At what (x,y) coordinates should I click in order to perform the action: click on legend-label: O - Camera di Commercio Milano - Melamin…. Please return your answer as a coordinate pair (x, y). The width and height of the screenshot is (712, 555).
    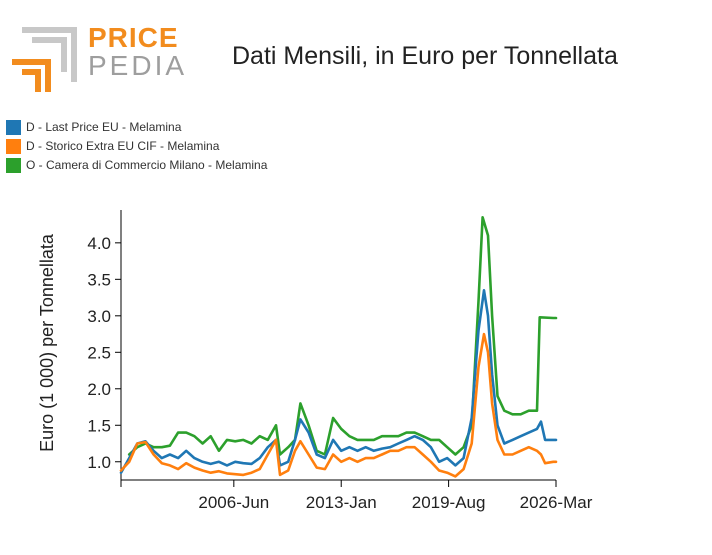
    Looking at the image, I should click on (147, 165).